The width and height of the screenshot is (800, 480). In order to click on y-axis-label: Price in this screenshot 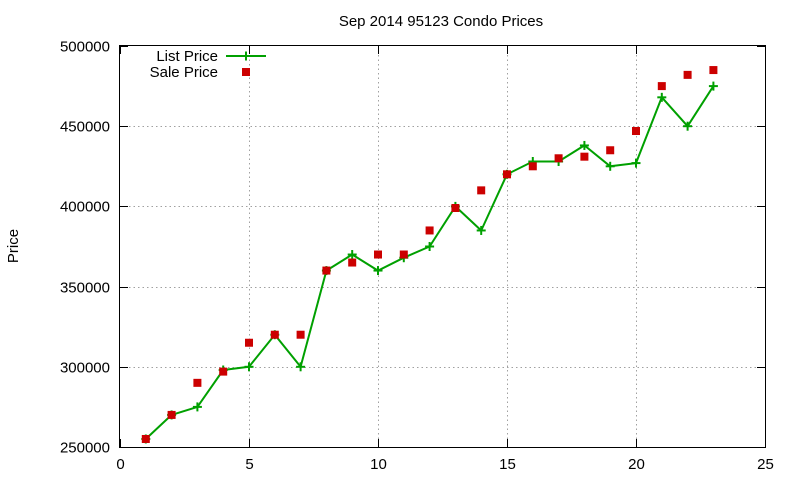, I will do `click(13, 246)`.